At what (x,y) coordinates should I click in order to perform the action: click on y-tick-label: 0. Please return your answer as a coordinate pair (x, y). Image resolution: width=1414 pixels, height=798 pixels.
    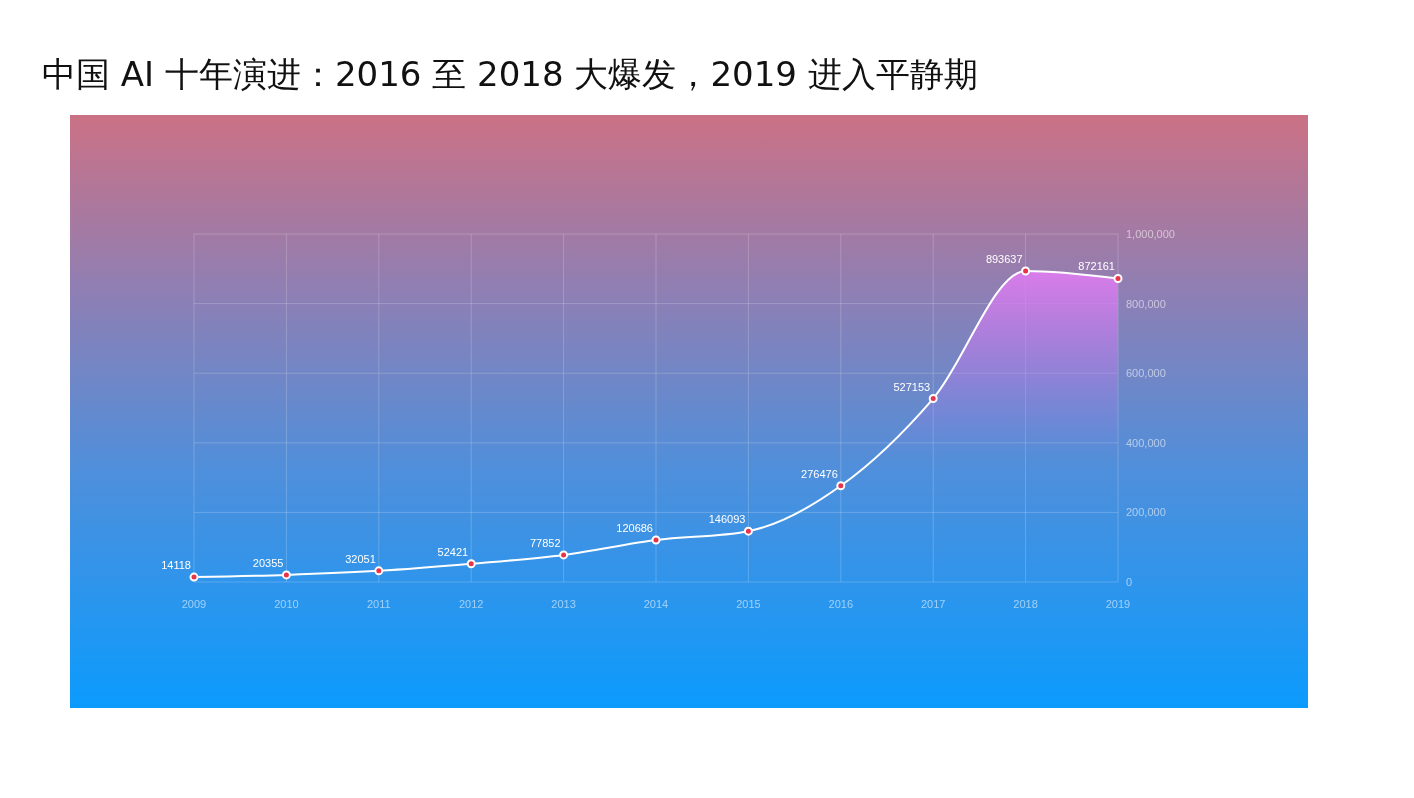
    Looking at the image, I should click on (1129, 581).